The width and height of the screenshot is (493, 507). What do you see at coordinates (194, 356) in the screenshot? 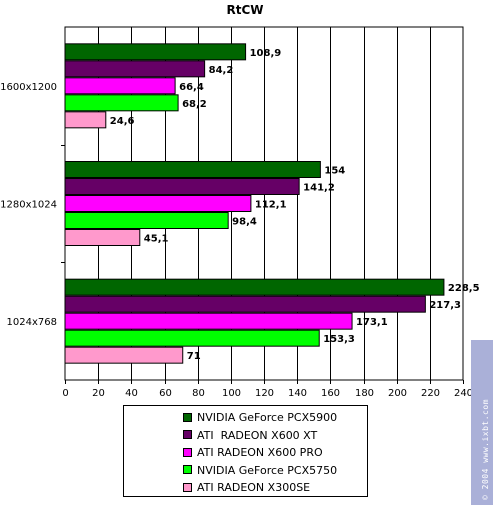
I see `bar-data-label: 71` at bounding box center [194, 356].